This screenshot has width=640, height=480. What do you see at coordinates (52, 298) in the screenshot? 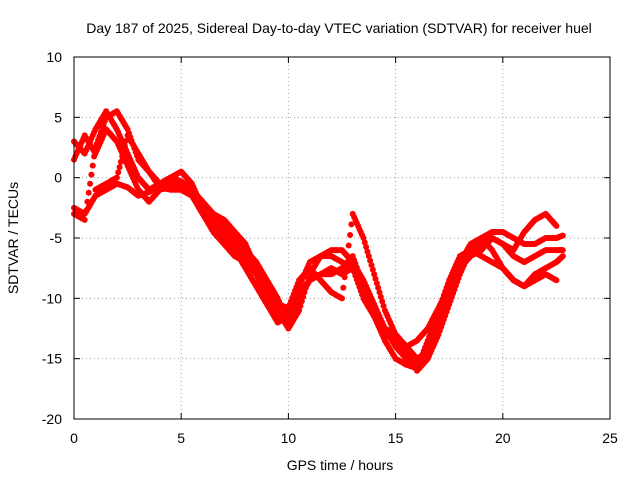
I see `y-tick-label: -10` at bounding box center [52, 298].